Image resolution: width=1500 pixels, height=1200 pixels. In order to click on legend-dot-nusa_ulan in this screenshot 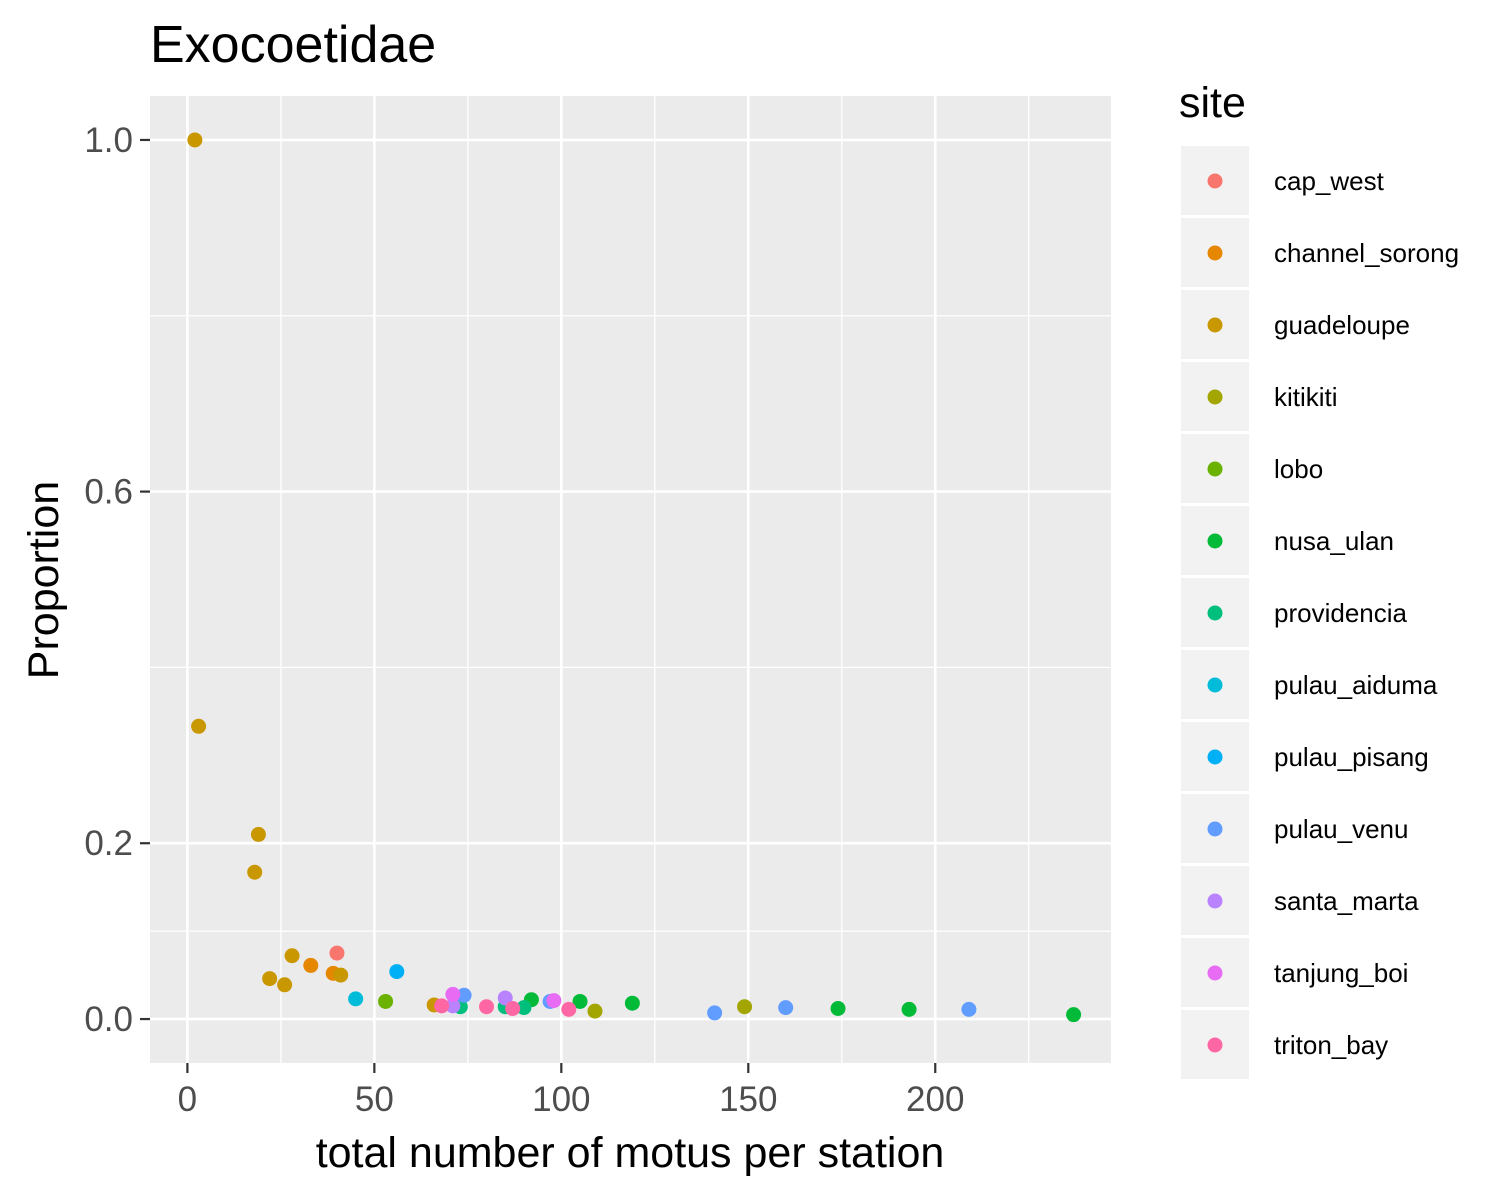, I will do `click(1215, 541)`.